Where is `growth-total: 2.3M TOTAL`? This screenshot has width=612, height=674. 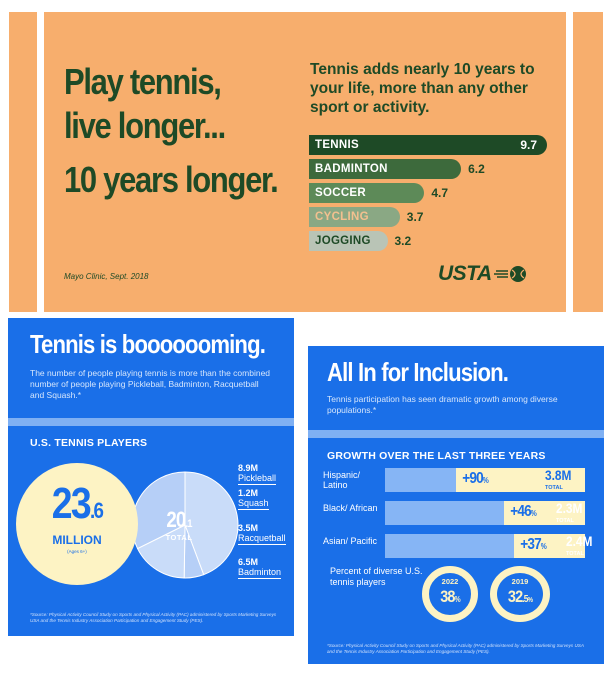
growth-total: 2.3M TOTAL is located at coordinates (571, 513).